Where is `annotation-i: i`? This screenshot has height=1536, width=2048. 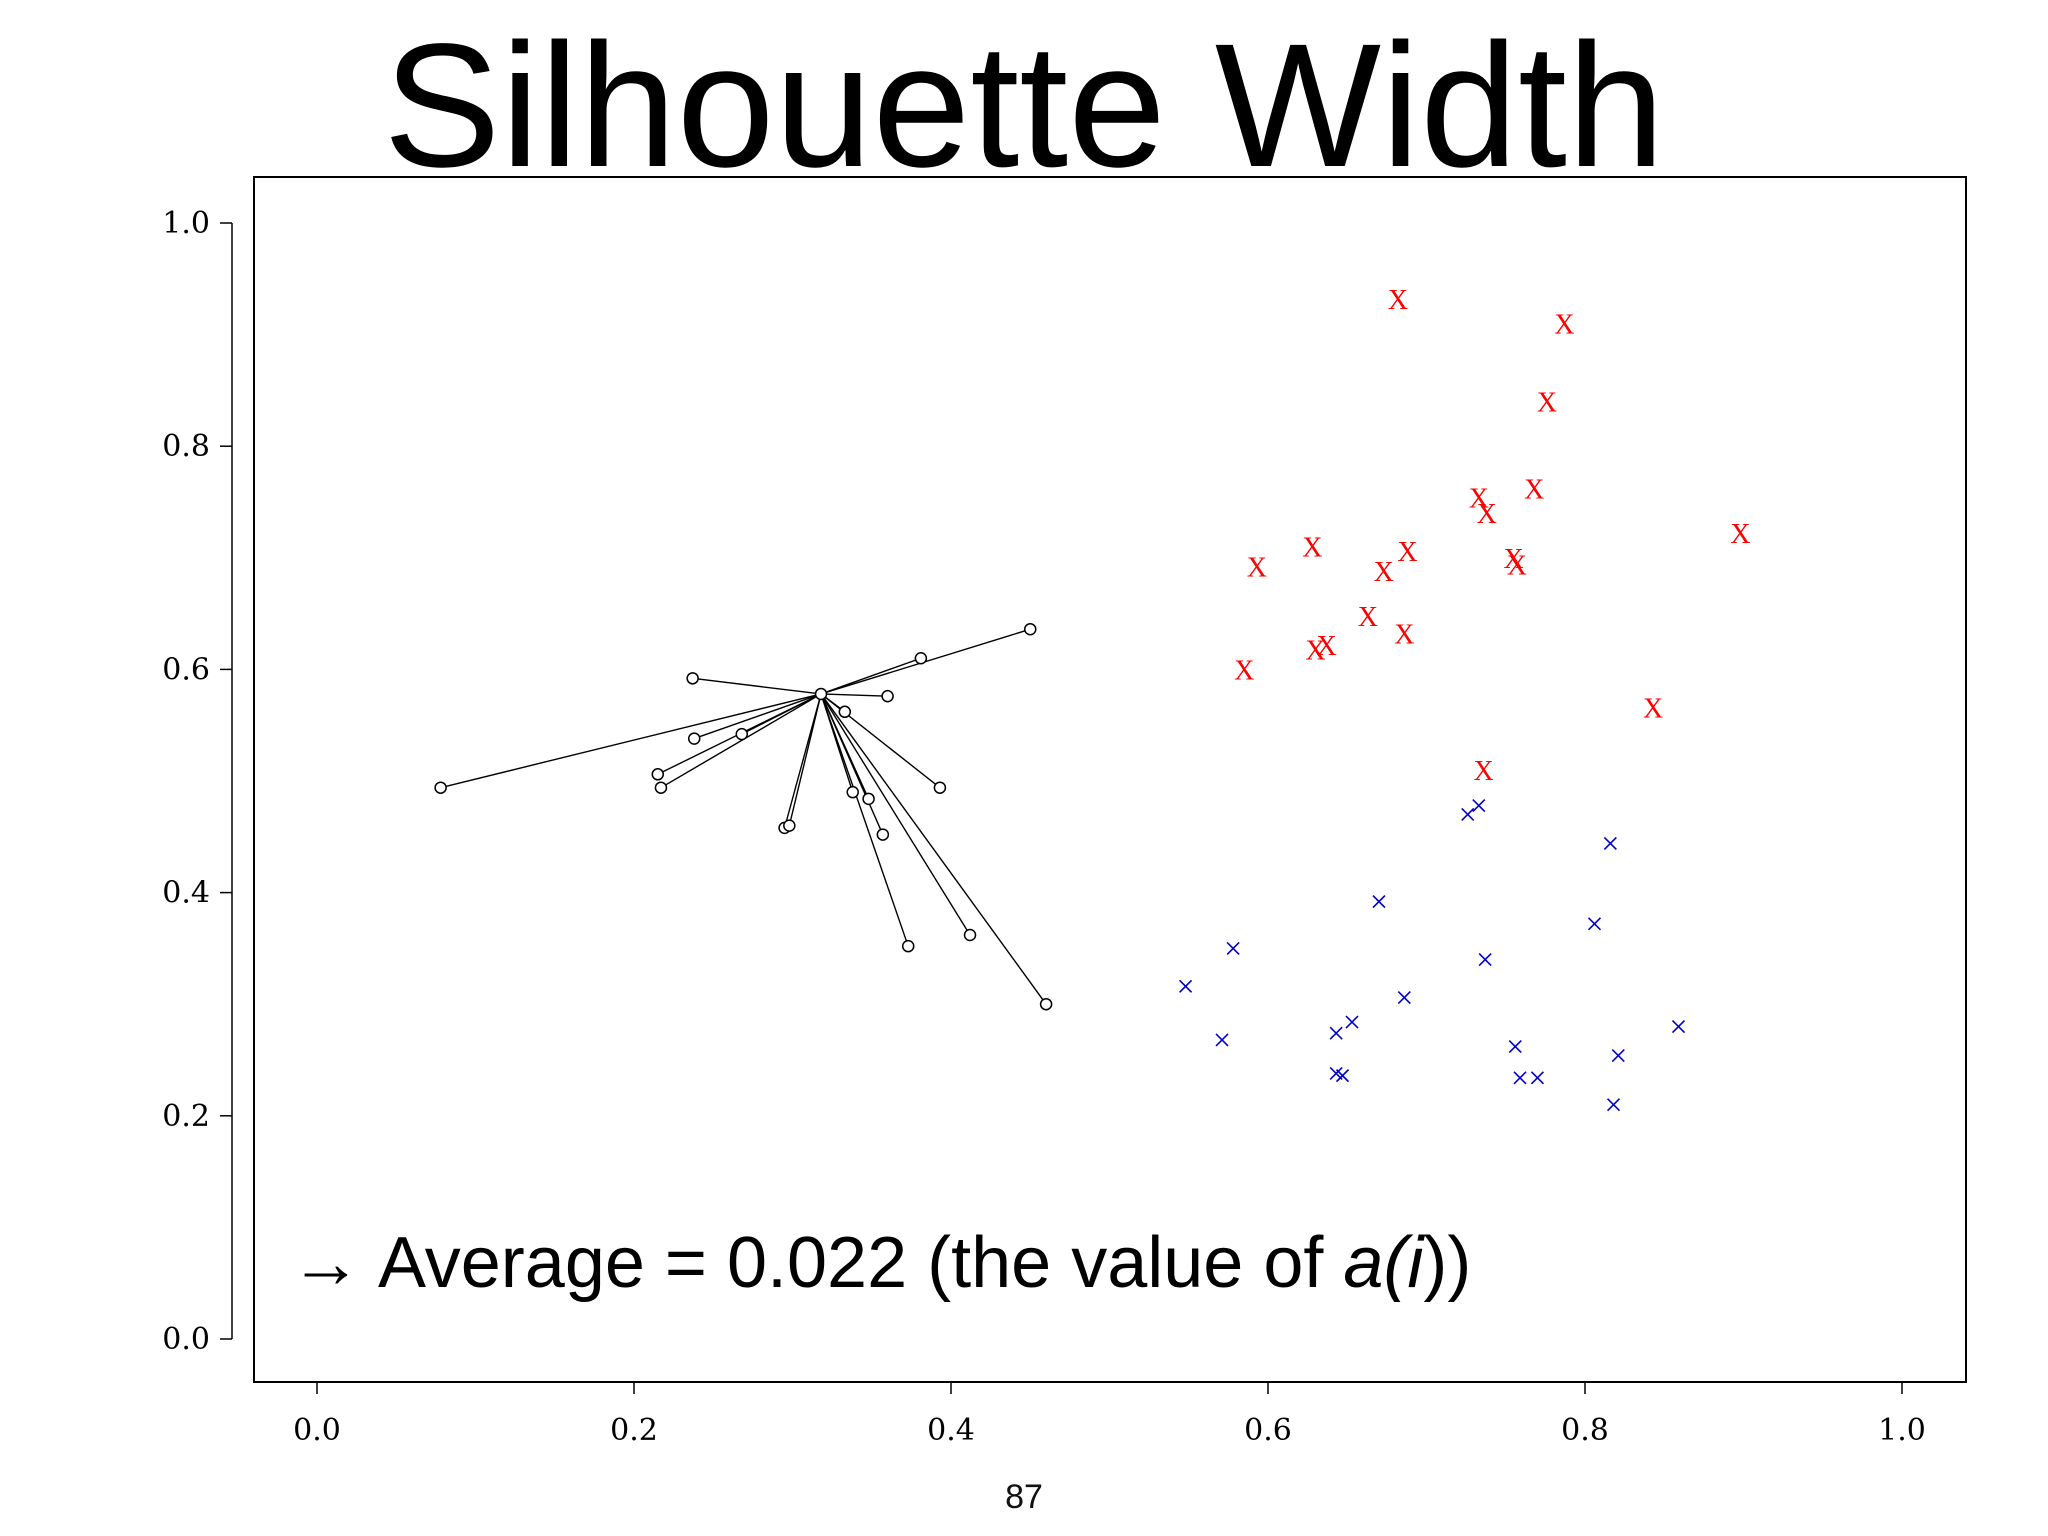 annotation-i: i is located at coordinates (1415, 1263).